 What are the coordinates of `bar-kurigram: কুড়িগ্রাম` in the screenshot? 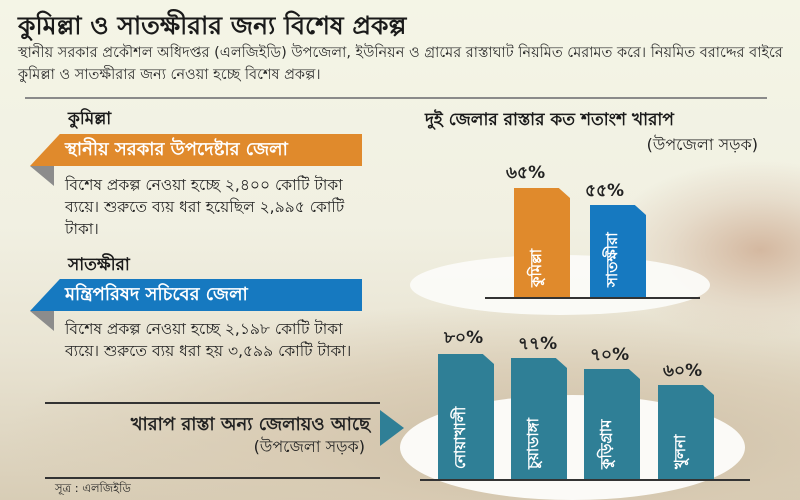 It's located at (612, 424).